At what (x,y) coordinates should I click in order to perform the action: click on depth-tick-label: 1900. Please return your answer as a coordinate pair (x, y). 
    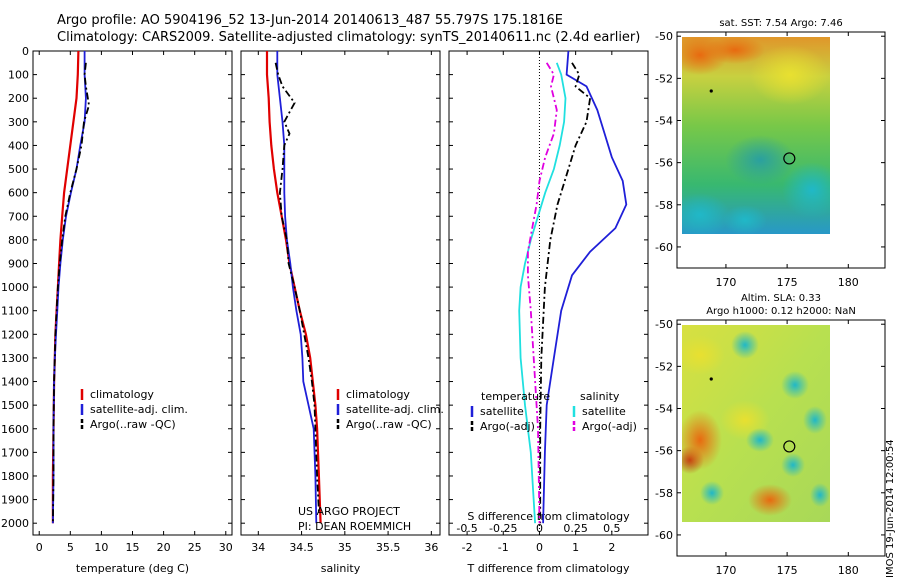
    Looking at the image, I should click on (15, 500).